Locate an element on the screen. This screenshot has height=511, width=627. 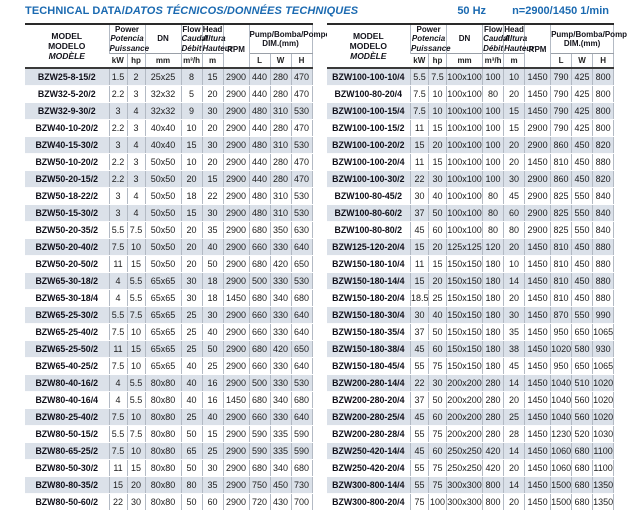
dim-h-cell: 880 is located at coordinates (603, 264).